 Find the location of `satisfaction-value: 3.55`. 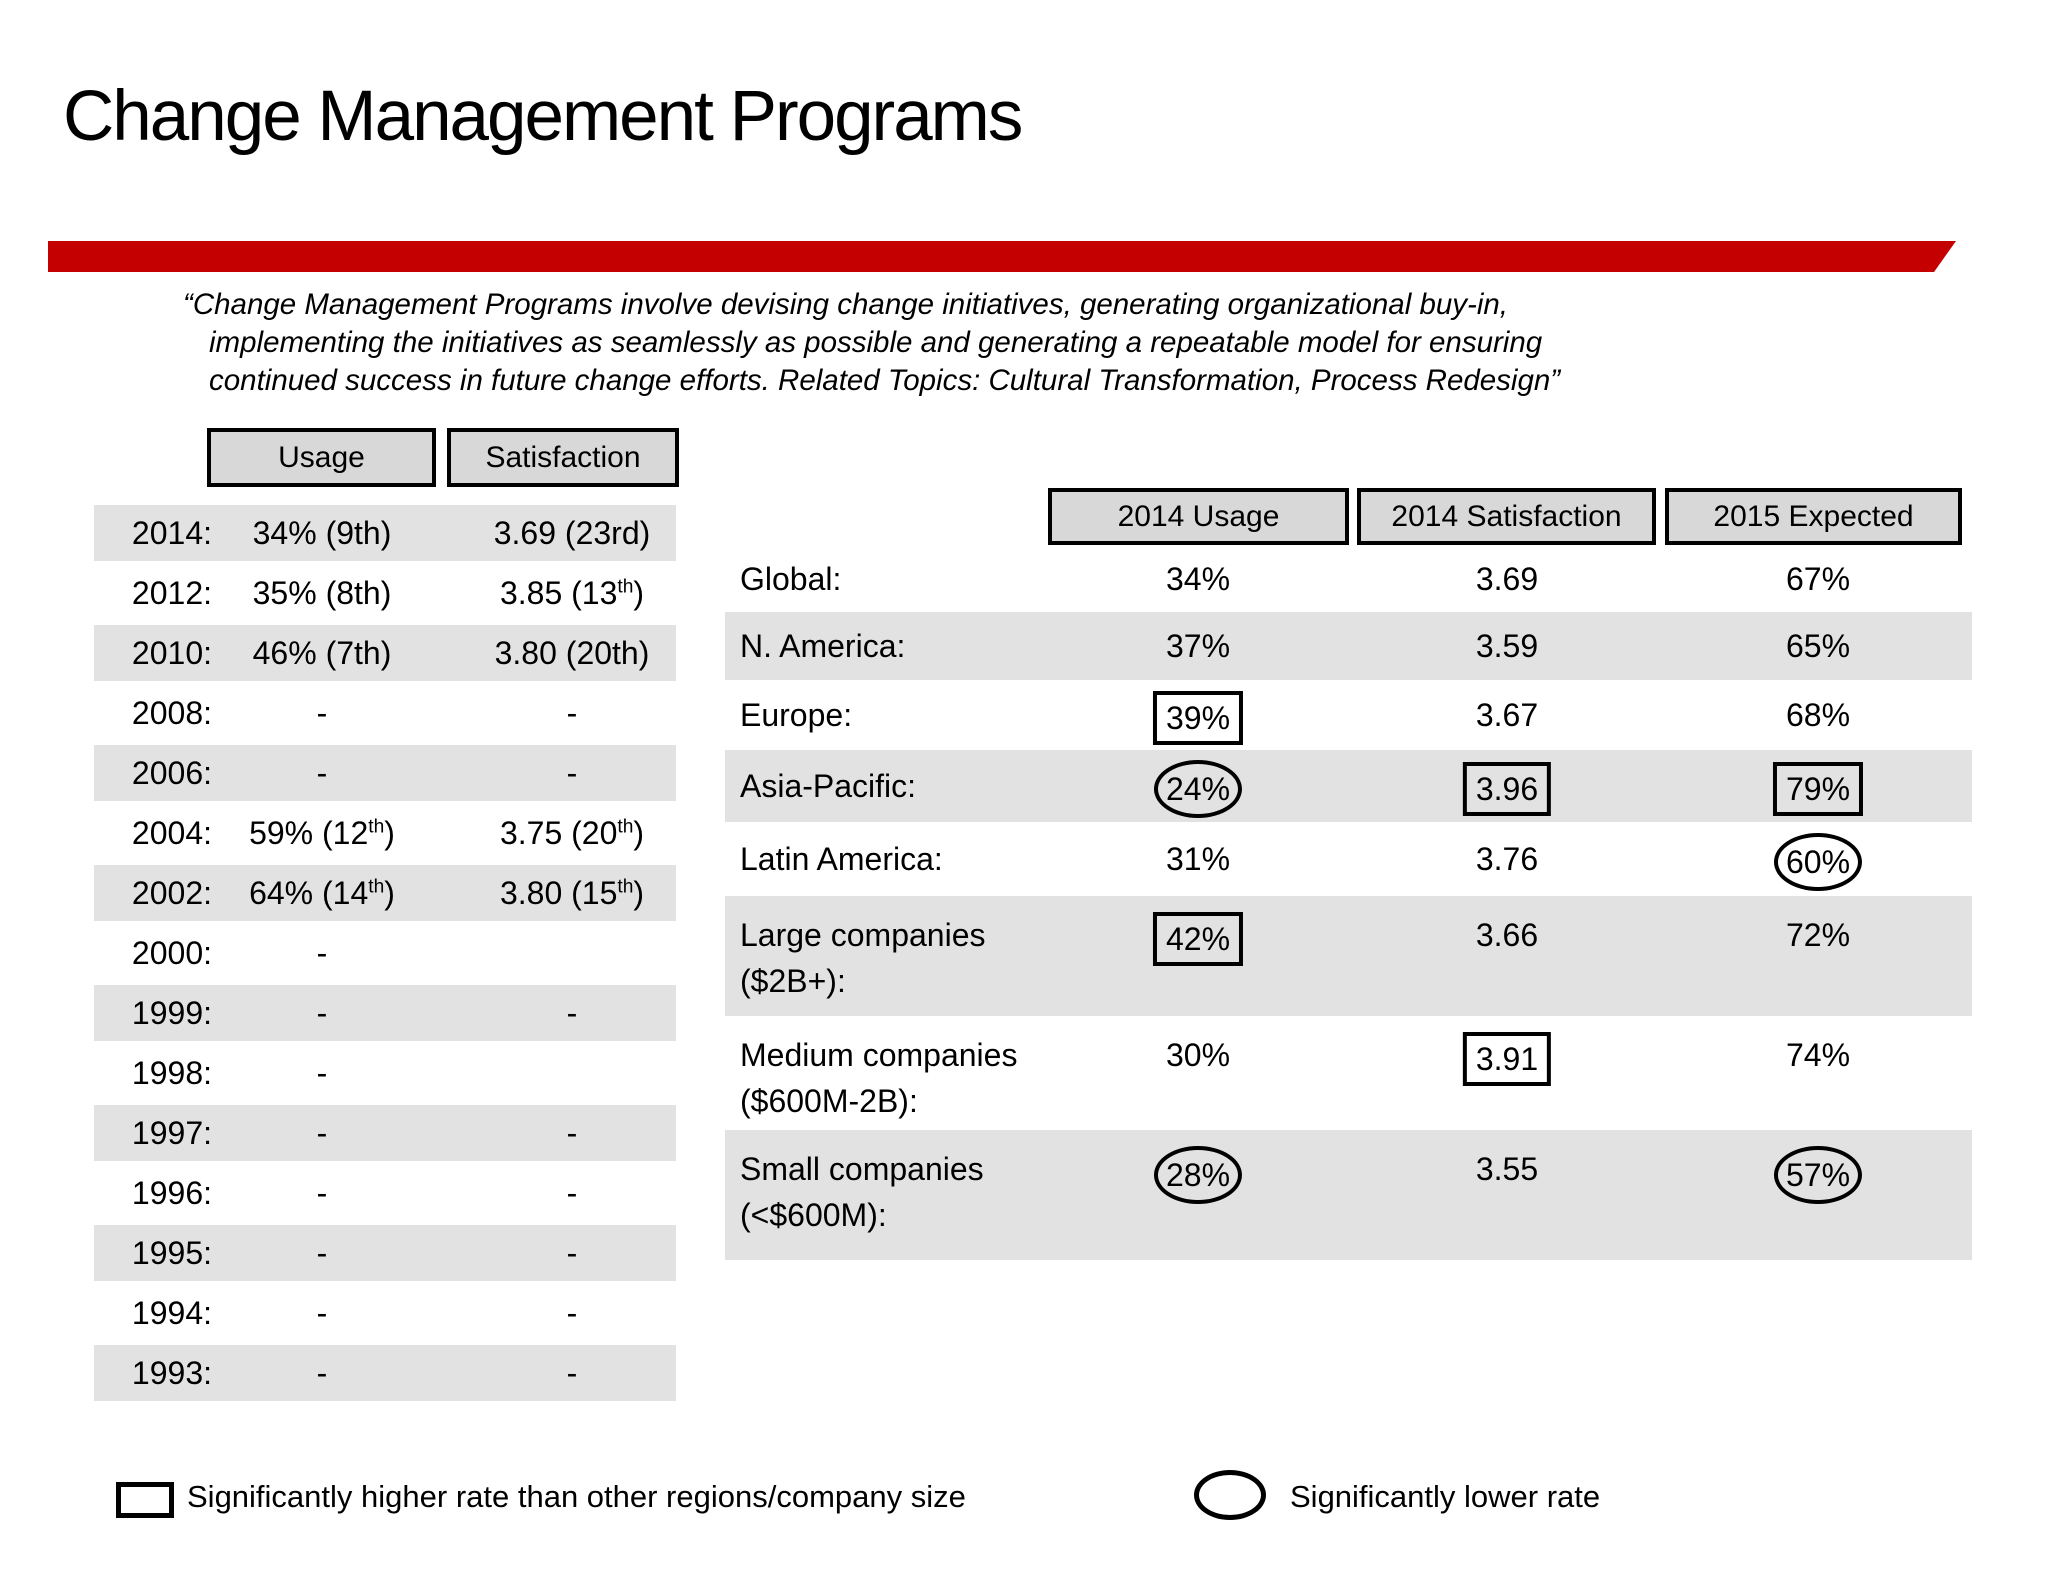

satisfaction-value: 3.55 is located at coordinates (1507, 1169).